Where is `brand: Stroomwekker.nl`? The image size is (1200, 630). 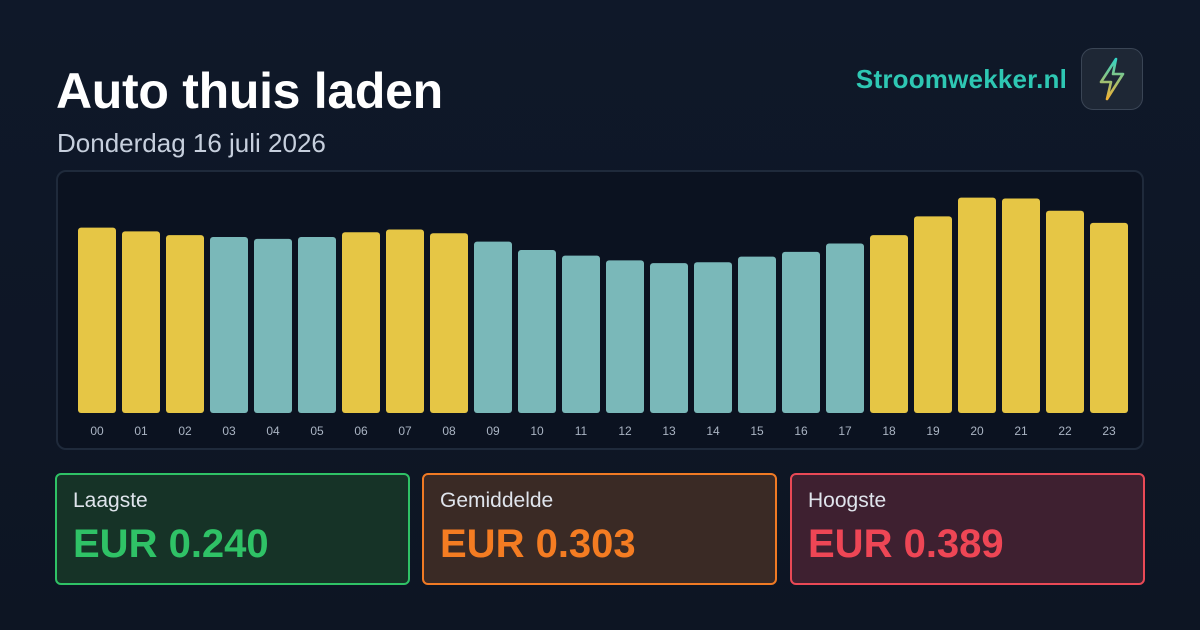
brand: Stroomwekker.nl is located at coordinates (999, 79).